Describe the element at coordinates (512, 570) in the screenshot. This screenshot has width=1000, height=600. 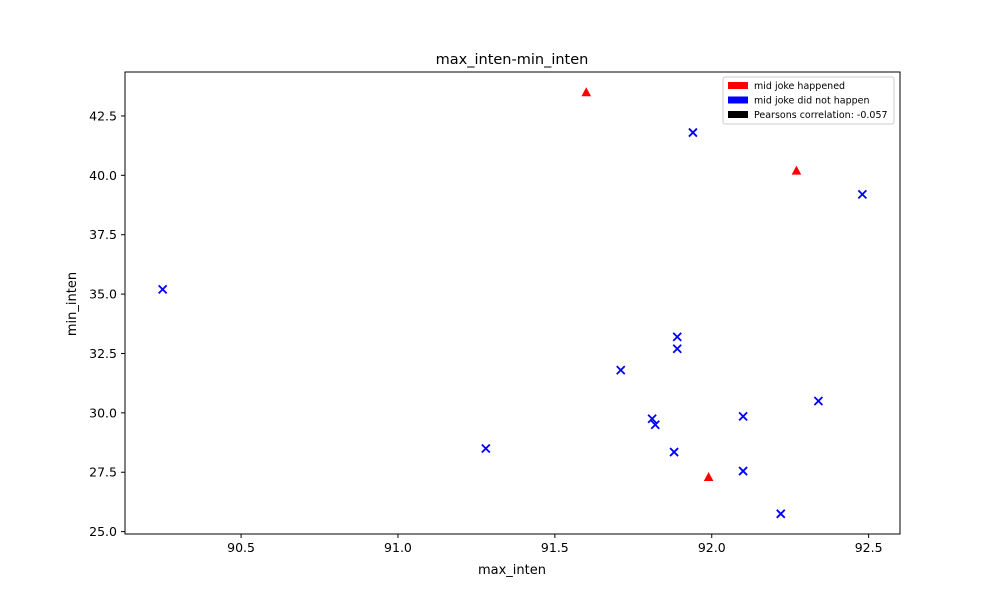
I see `x-axis-label: max_inten` at that location.